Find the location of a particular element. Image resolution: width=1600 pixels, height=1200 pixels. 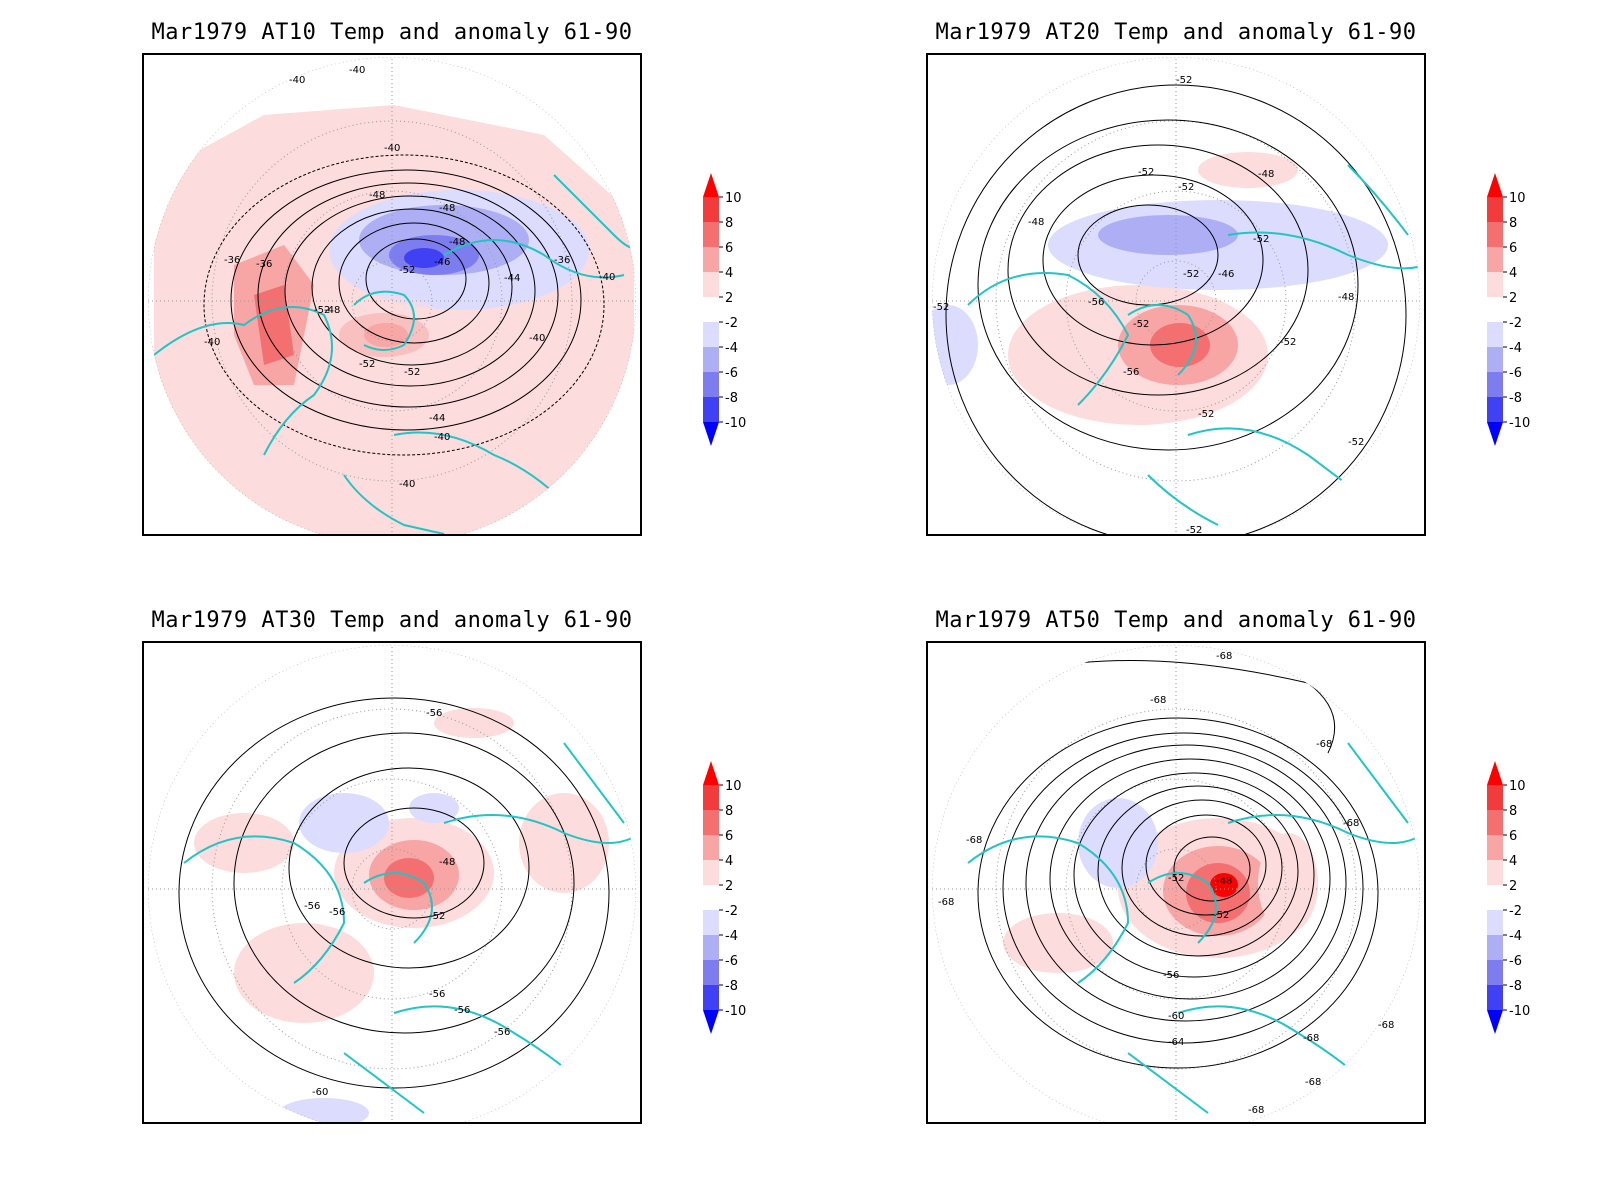

contour-label: -60 is located at coordinates (1176, 1016).